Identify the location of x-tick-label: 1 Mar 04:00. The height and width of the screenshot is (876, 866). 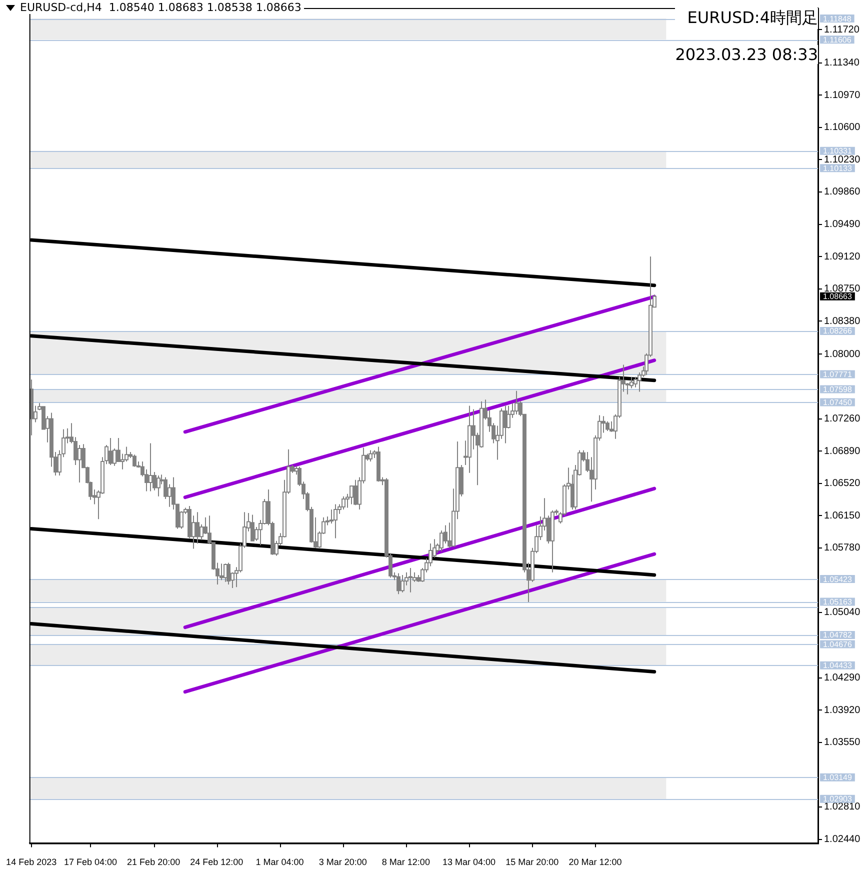
(280, 862).